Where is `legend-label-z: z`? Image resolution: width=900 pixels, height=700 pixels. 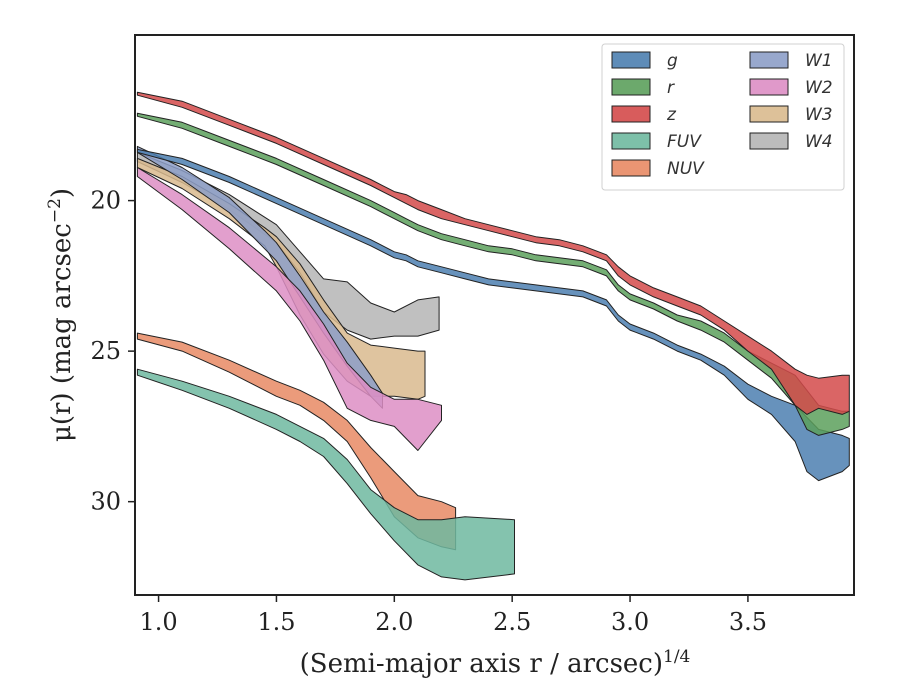
legend-label-z: z is located at coordinates (671, 115).